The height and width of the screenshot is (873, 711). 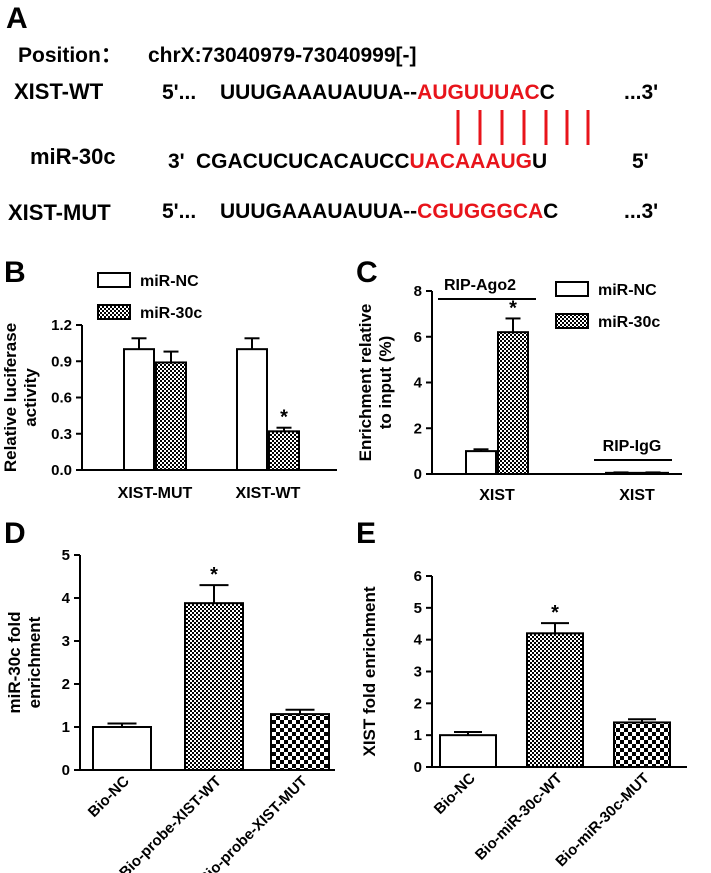 What do you see at coordinates (641, 92) in the screenshot?
I see `xist-wt-suffix: ...3'` at bounding box center [641, 92].